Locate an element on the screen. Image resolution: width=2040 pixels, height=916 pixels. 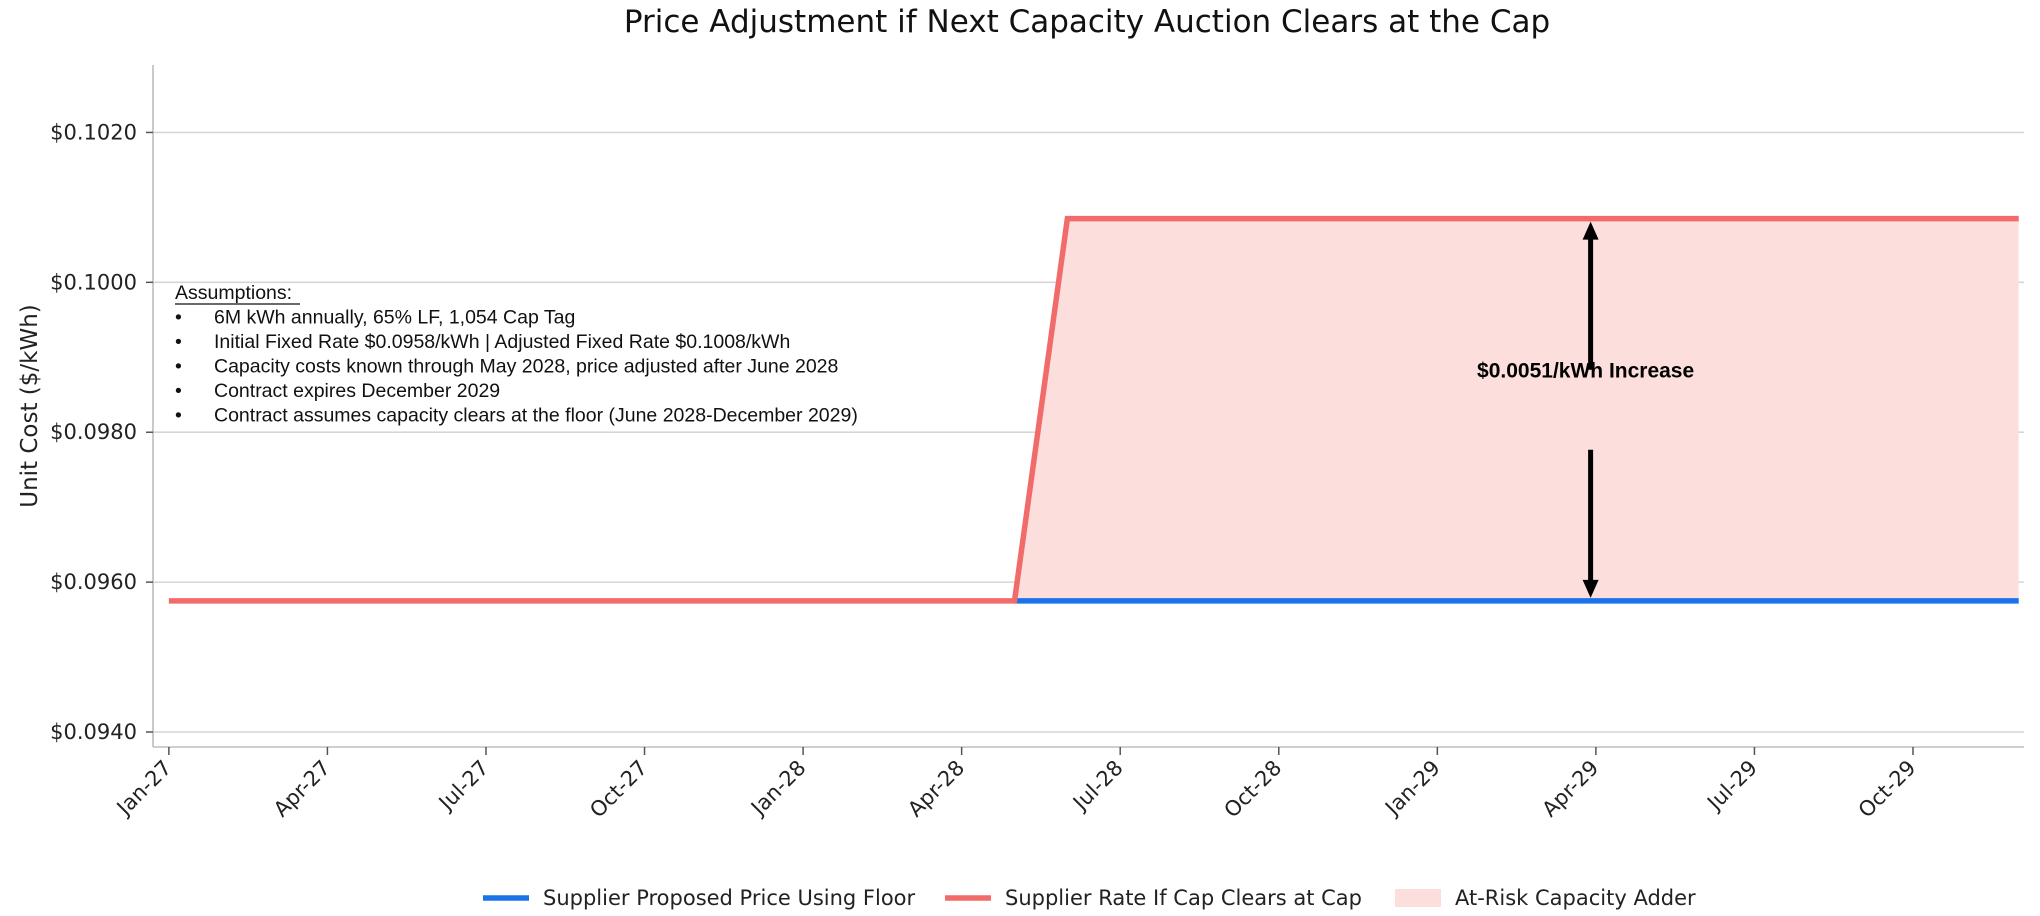
y-tick-label: $0.0940 is located at coordinates (93, 732).